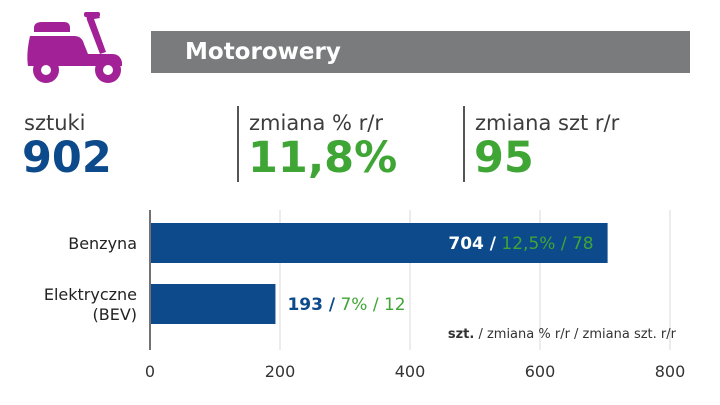 The height and width of the screenshot is (405, 720). I want to click on page-title: Motorowery, so click(263, 52).